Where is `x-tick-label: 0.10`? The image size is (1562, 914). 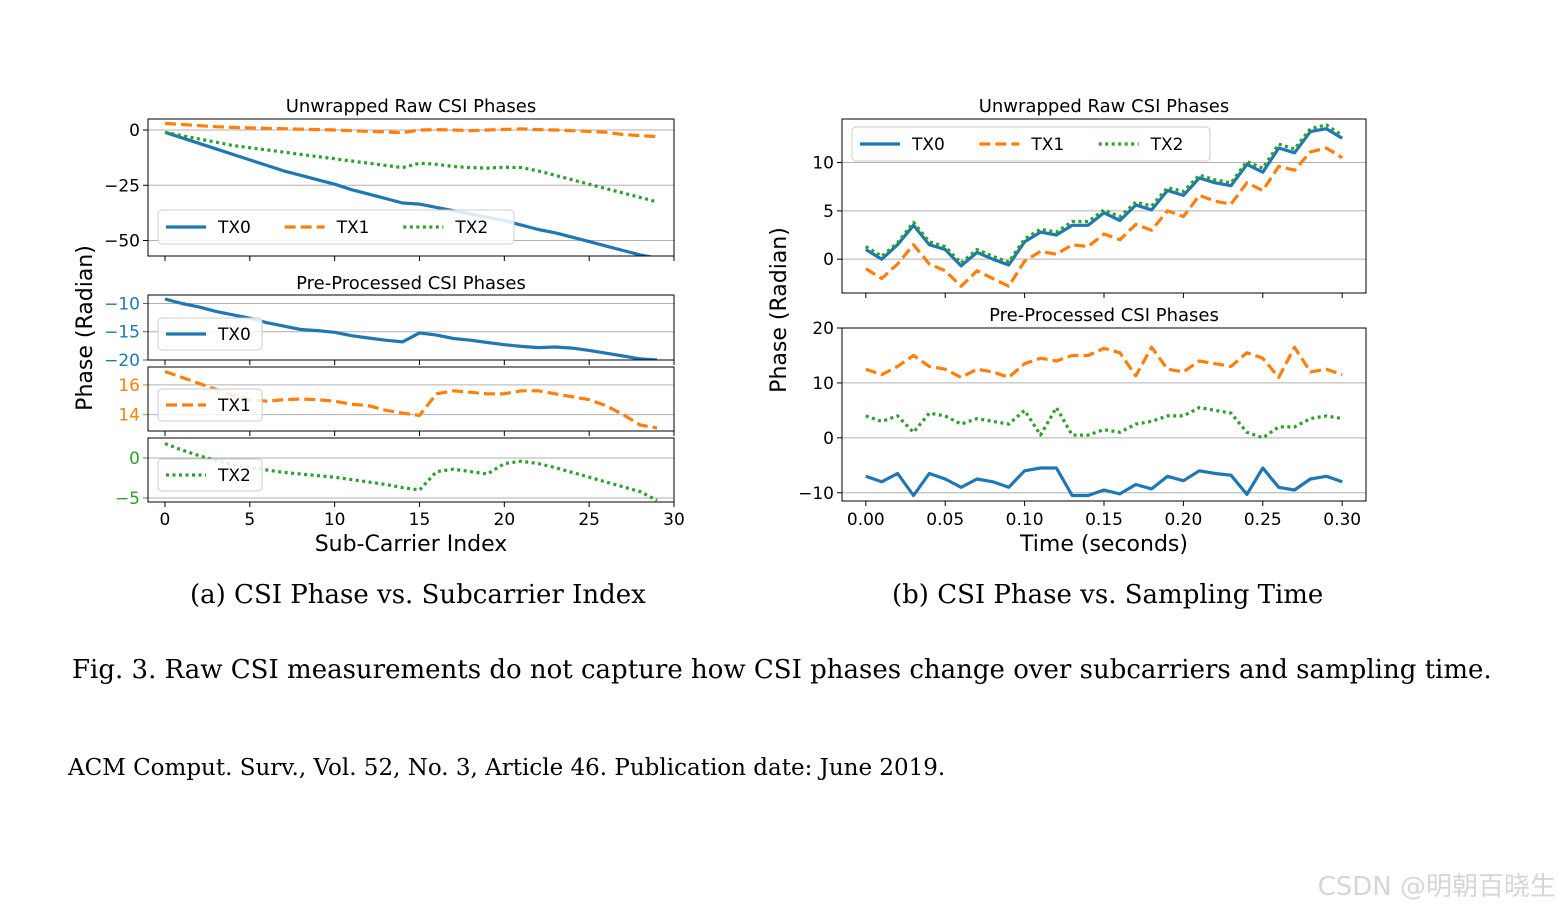 x-tick-label: 0.10 is located at coordinates (1025, 520).